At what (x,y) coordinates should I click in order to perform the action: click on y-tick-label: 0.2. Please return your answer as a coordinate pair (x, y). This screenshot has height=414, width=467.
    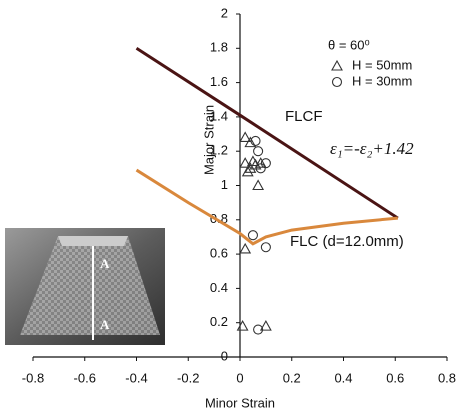
    Looking at the image, I should click on (219, 321).